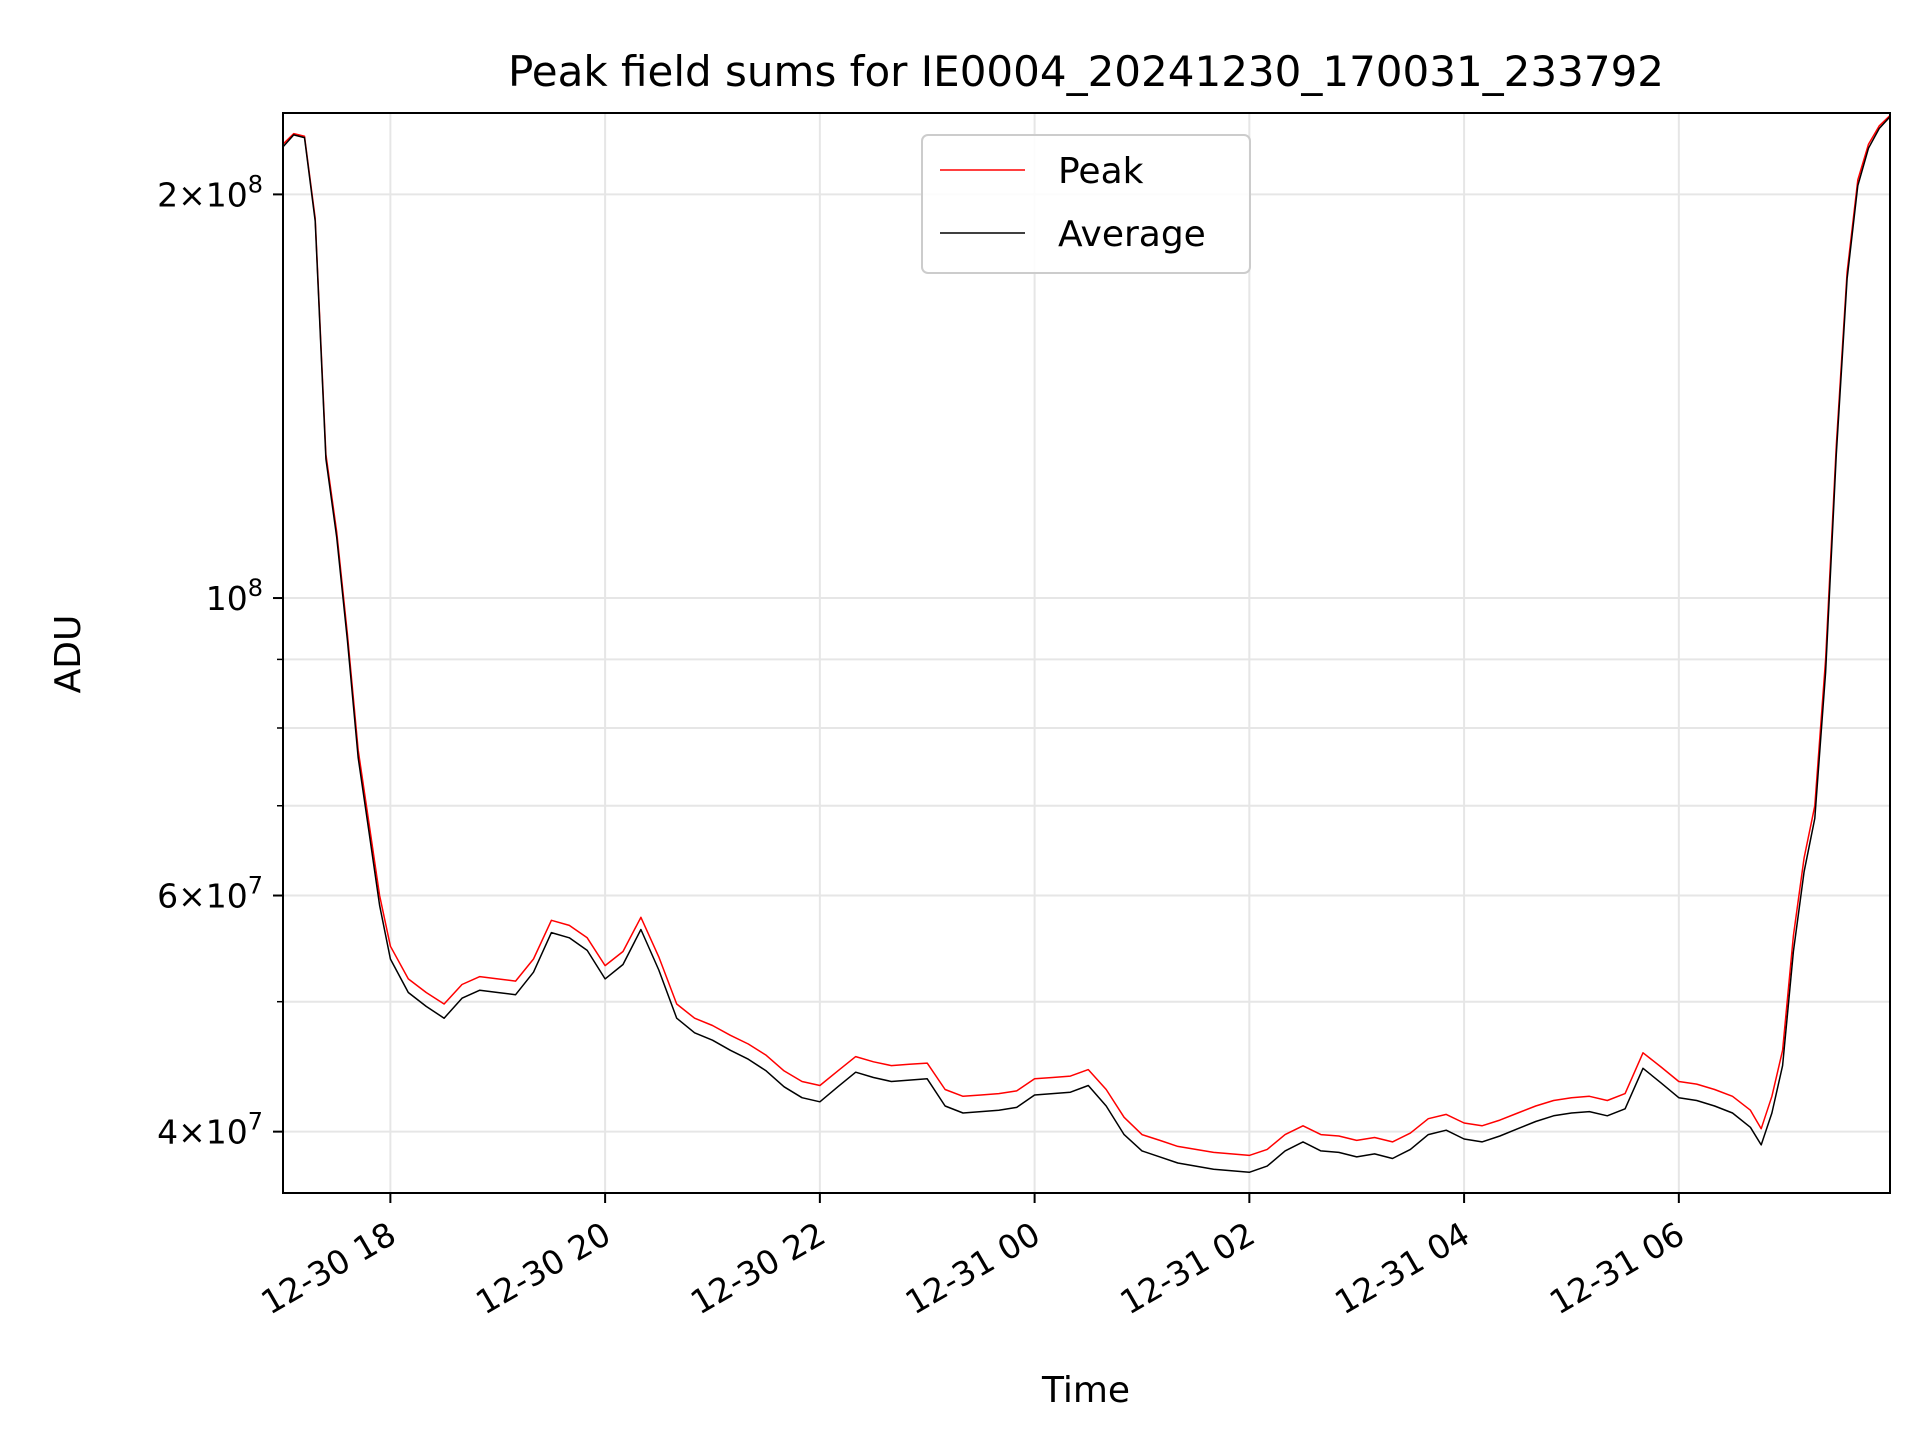  Describe the element at coordinates (1101, 171) in the screenshot. I see `legend-label-peak: Peak` at that location.